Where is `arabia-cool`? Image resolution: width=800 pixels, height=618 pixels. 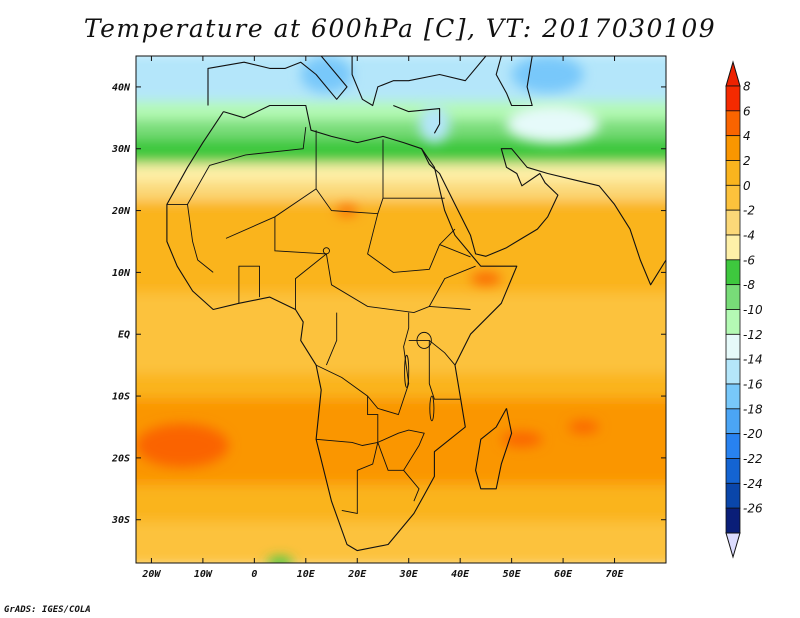 arabia-cool is located at coordinates (553, 124).